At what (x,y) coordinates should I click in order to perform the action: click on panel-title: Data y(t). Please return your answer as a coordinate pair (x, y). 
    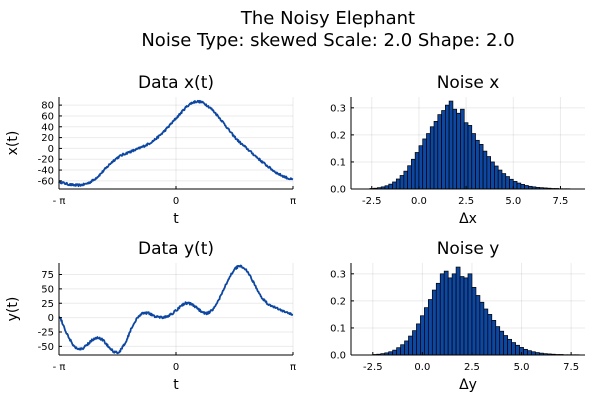
    Looking at the image, I should click on (176, 249).